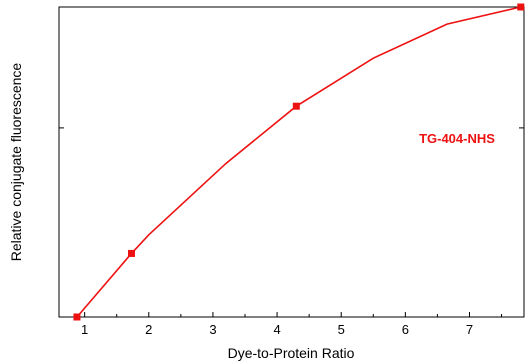  Describe the element at coordinates (16, 162) in the screenshot. I see `y-axis-title: Relative conjugate fluorescence` at that location.